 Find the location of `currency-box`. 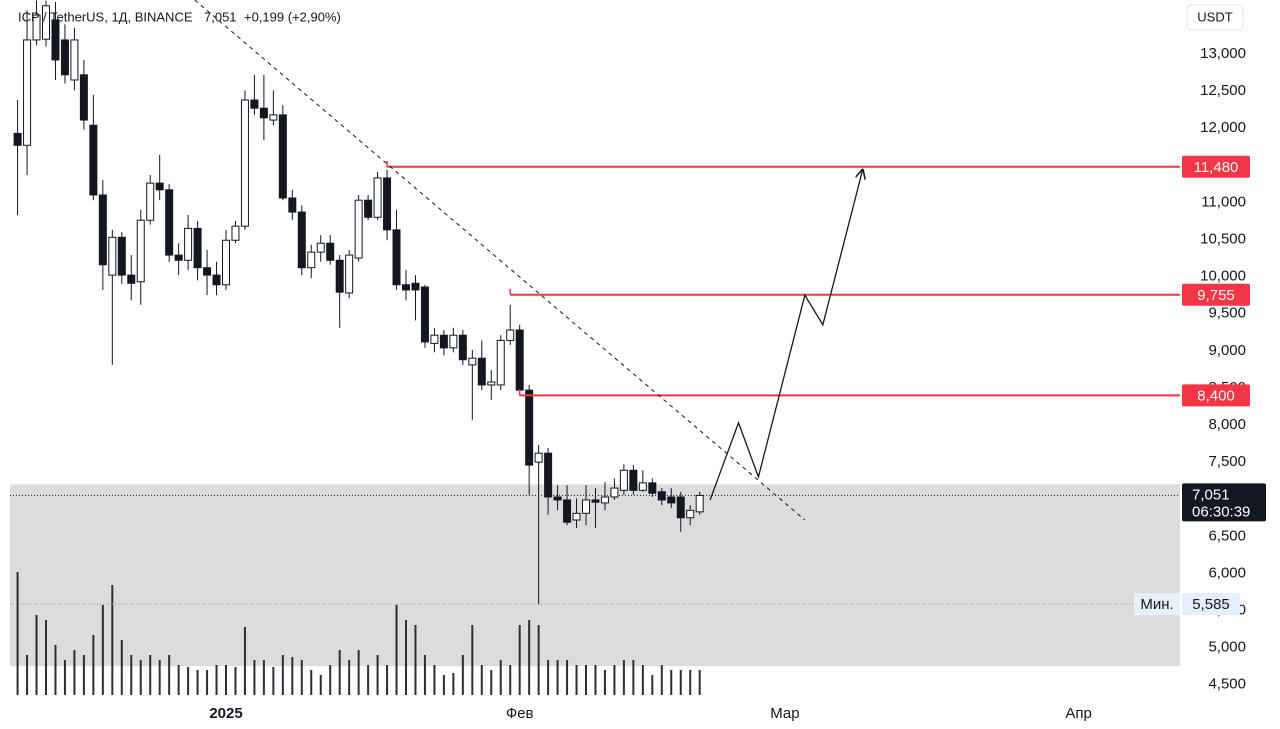

currency-box is located at coordinates (1215, 17).